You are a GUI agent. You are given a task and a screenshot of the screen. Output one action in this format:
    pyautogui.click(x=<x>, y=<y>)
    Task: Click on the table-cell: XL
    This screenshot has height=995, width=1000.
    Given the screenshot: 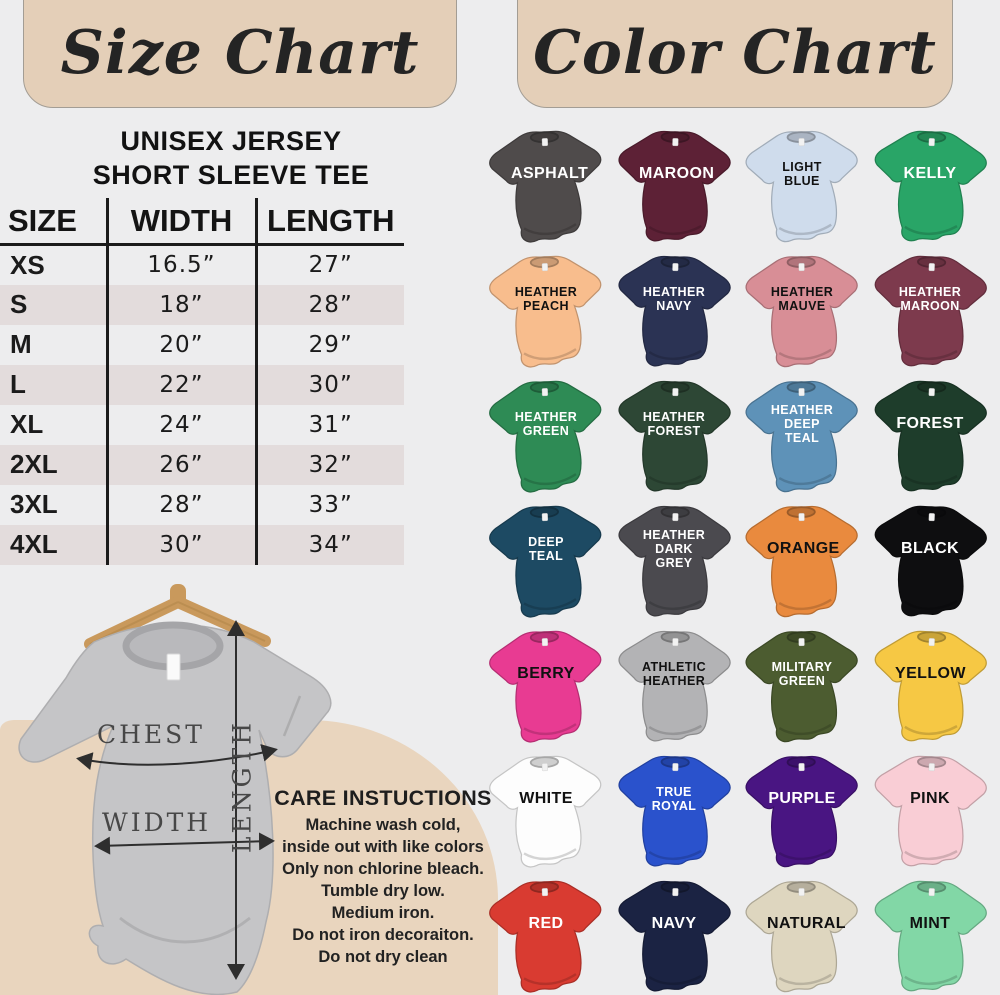 What is the action you would take?
    pyautogui.click(x=27, y=424)
    